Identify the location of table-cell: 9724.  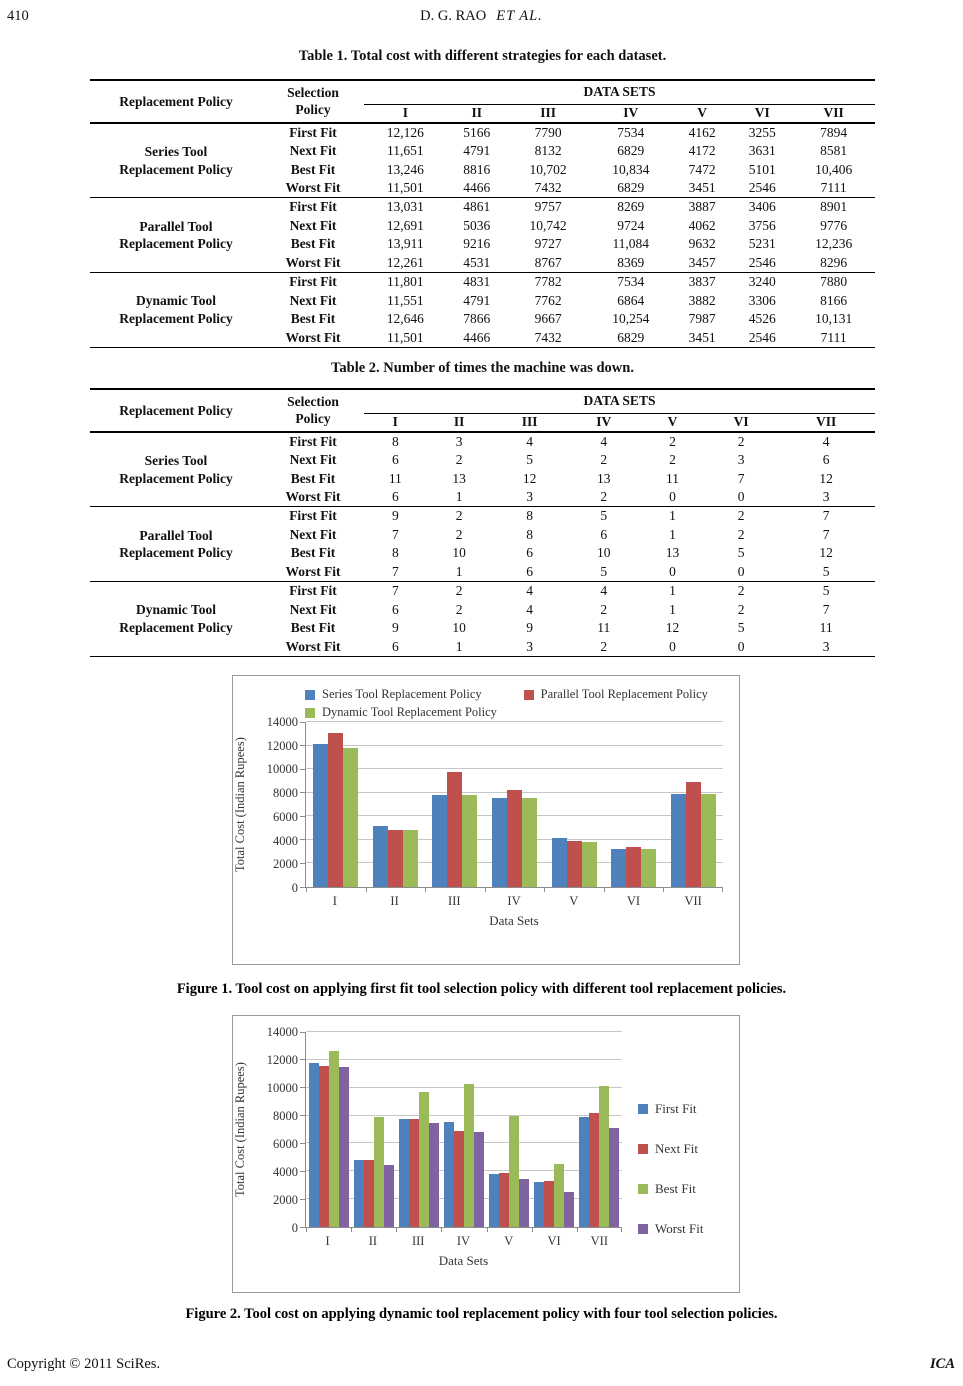
(631, 225).